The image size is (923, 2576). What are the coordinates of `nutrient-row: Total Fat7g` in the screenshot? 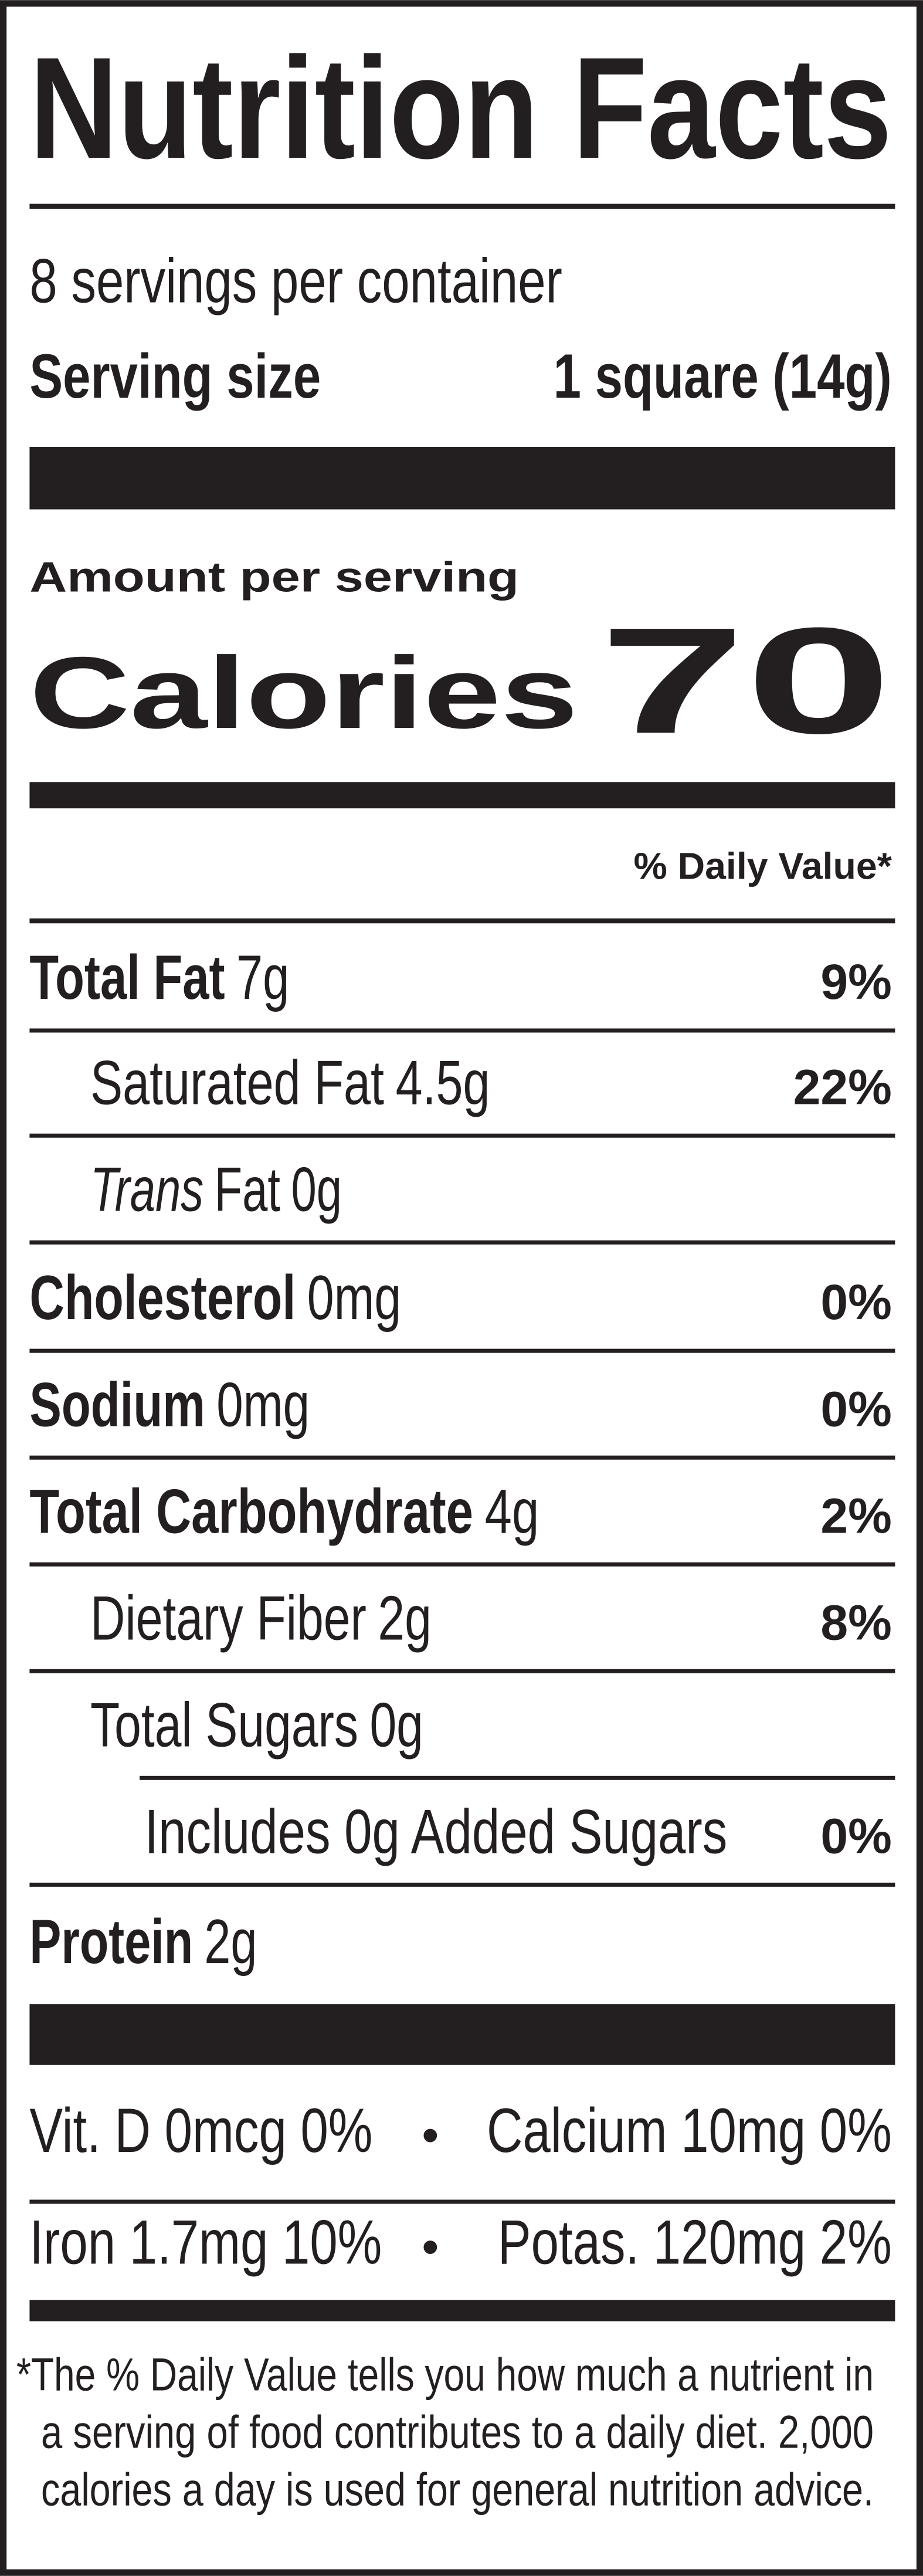 It's located at (159, 977).